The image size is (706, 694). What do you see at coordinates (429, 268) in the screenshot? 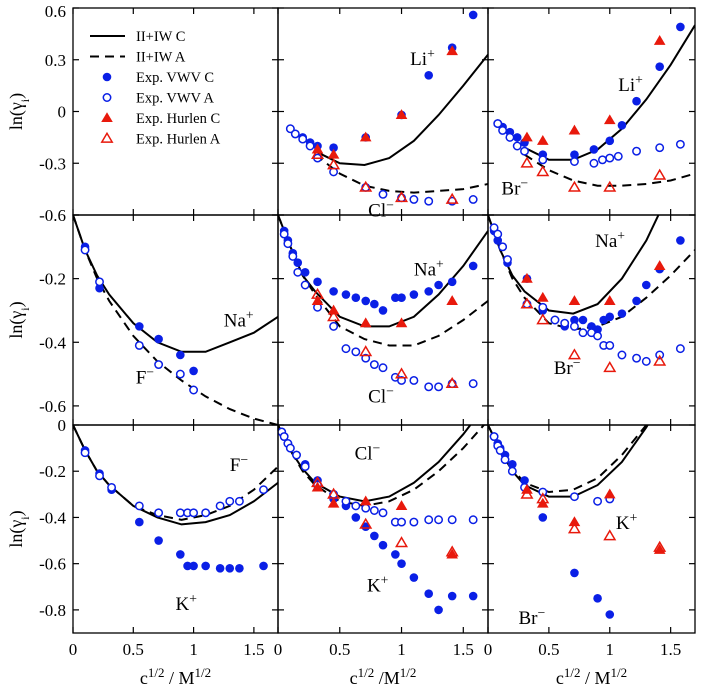
I see `ion-label: Na+` at bounding box center [429, 268].